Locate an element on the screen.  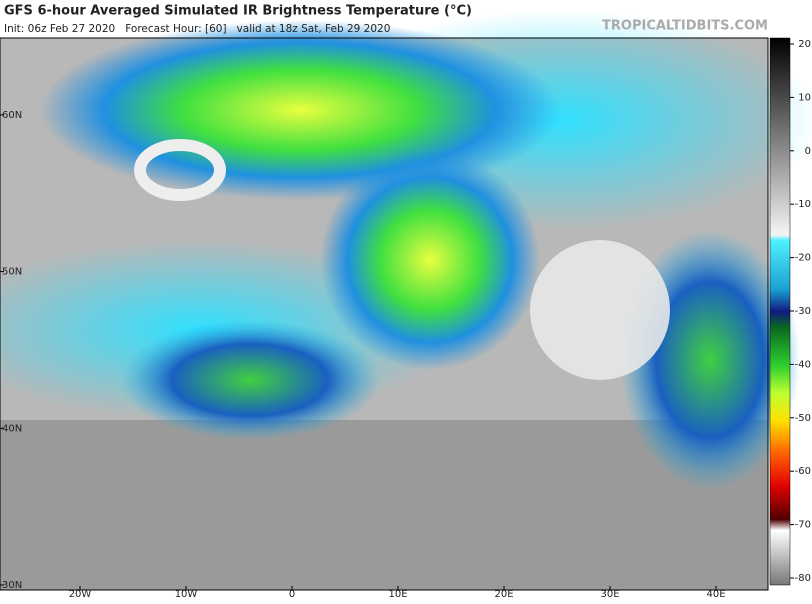
lat-label: 30N is located at coordinates (12, 585).